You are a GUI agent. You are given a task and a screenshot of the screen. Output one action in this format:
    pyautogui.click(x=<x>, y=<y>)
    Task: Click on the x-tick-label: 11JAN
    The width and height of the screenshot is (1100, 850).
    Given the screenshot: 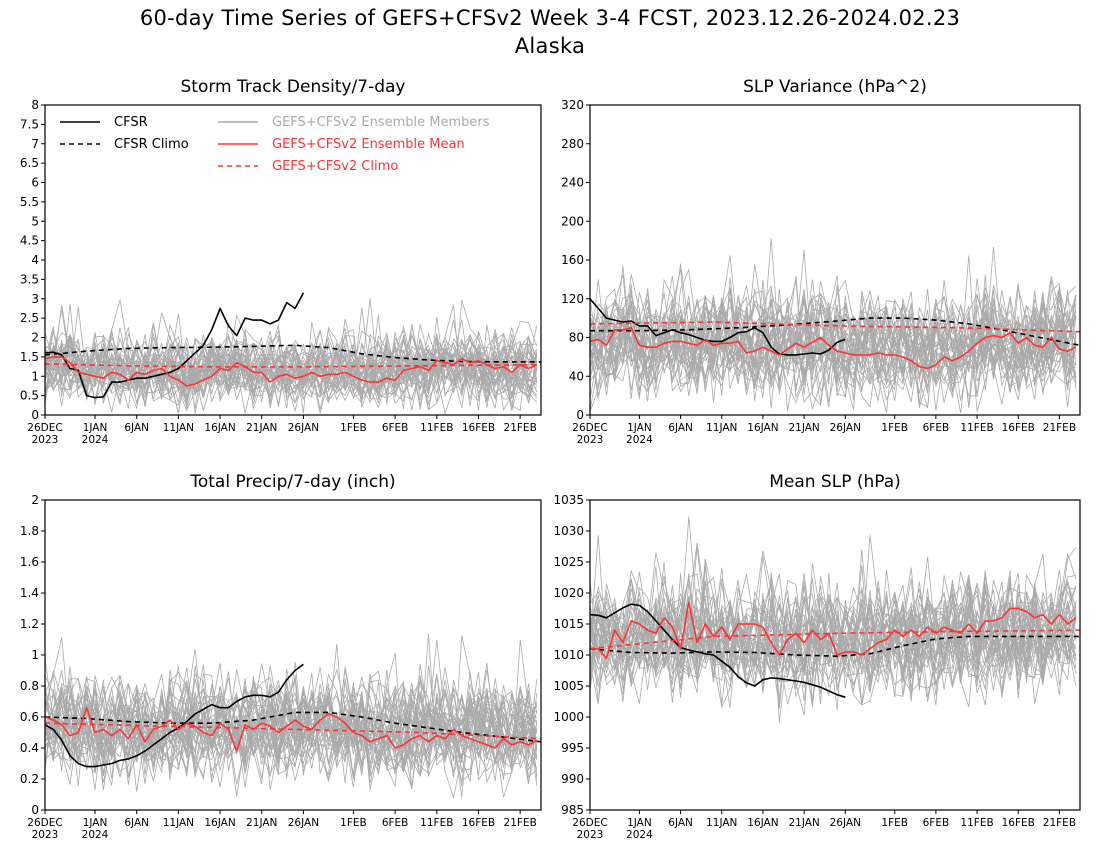 What is the action you would take?
    pyautogui.click(x=721, y=823)
    